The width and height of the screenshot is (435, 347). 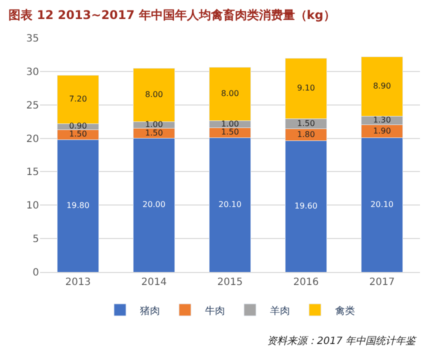 What do you see at coordinates (382, 282) in the screenshot?
I see `x-tick-label: 2017` at bounding box center [382, 282].